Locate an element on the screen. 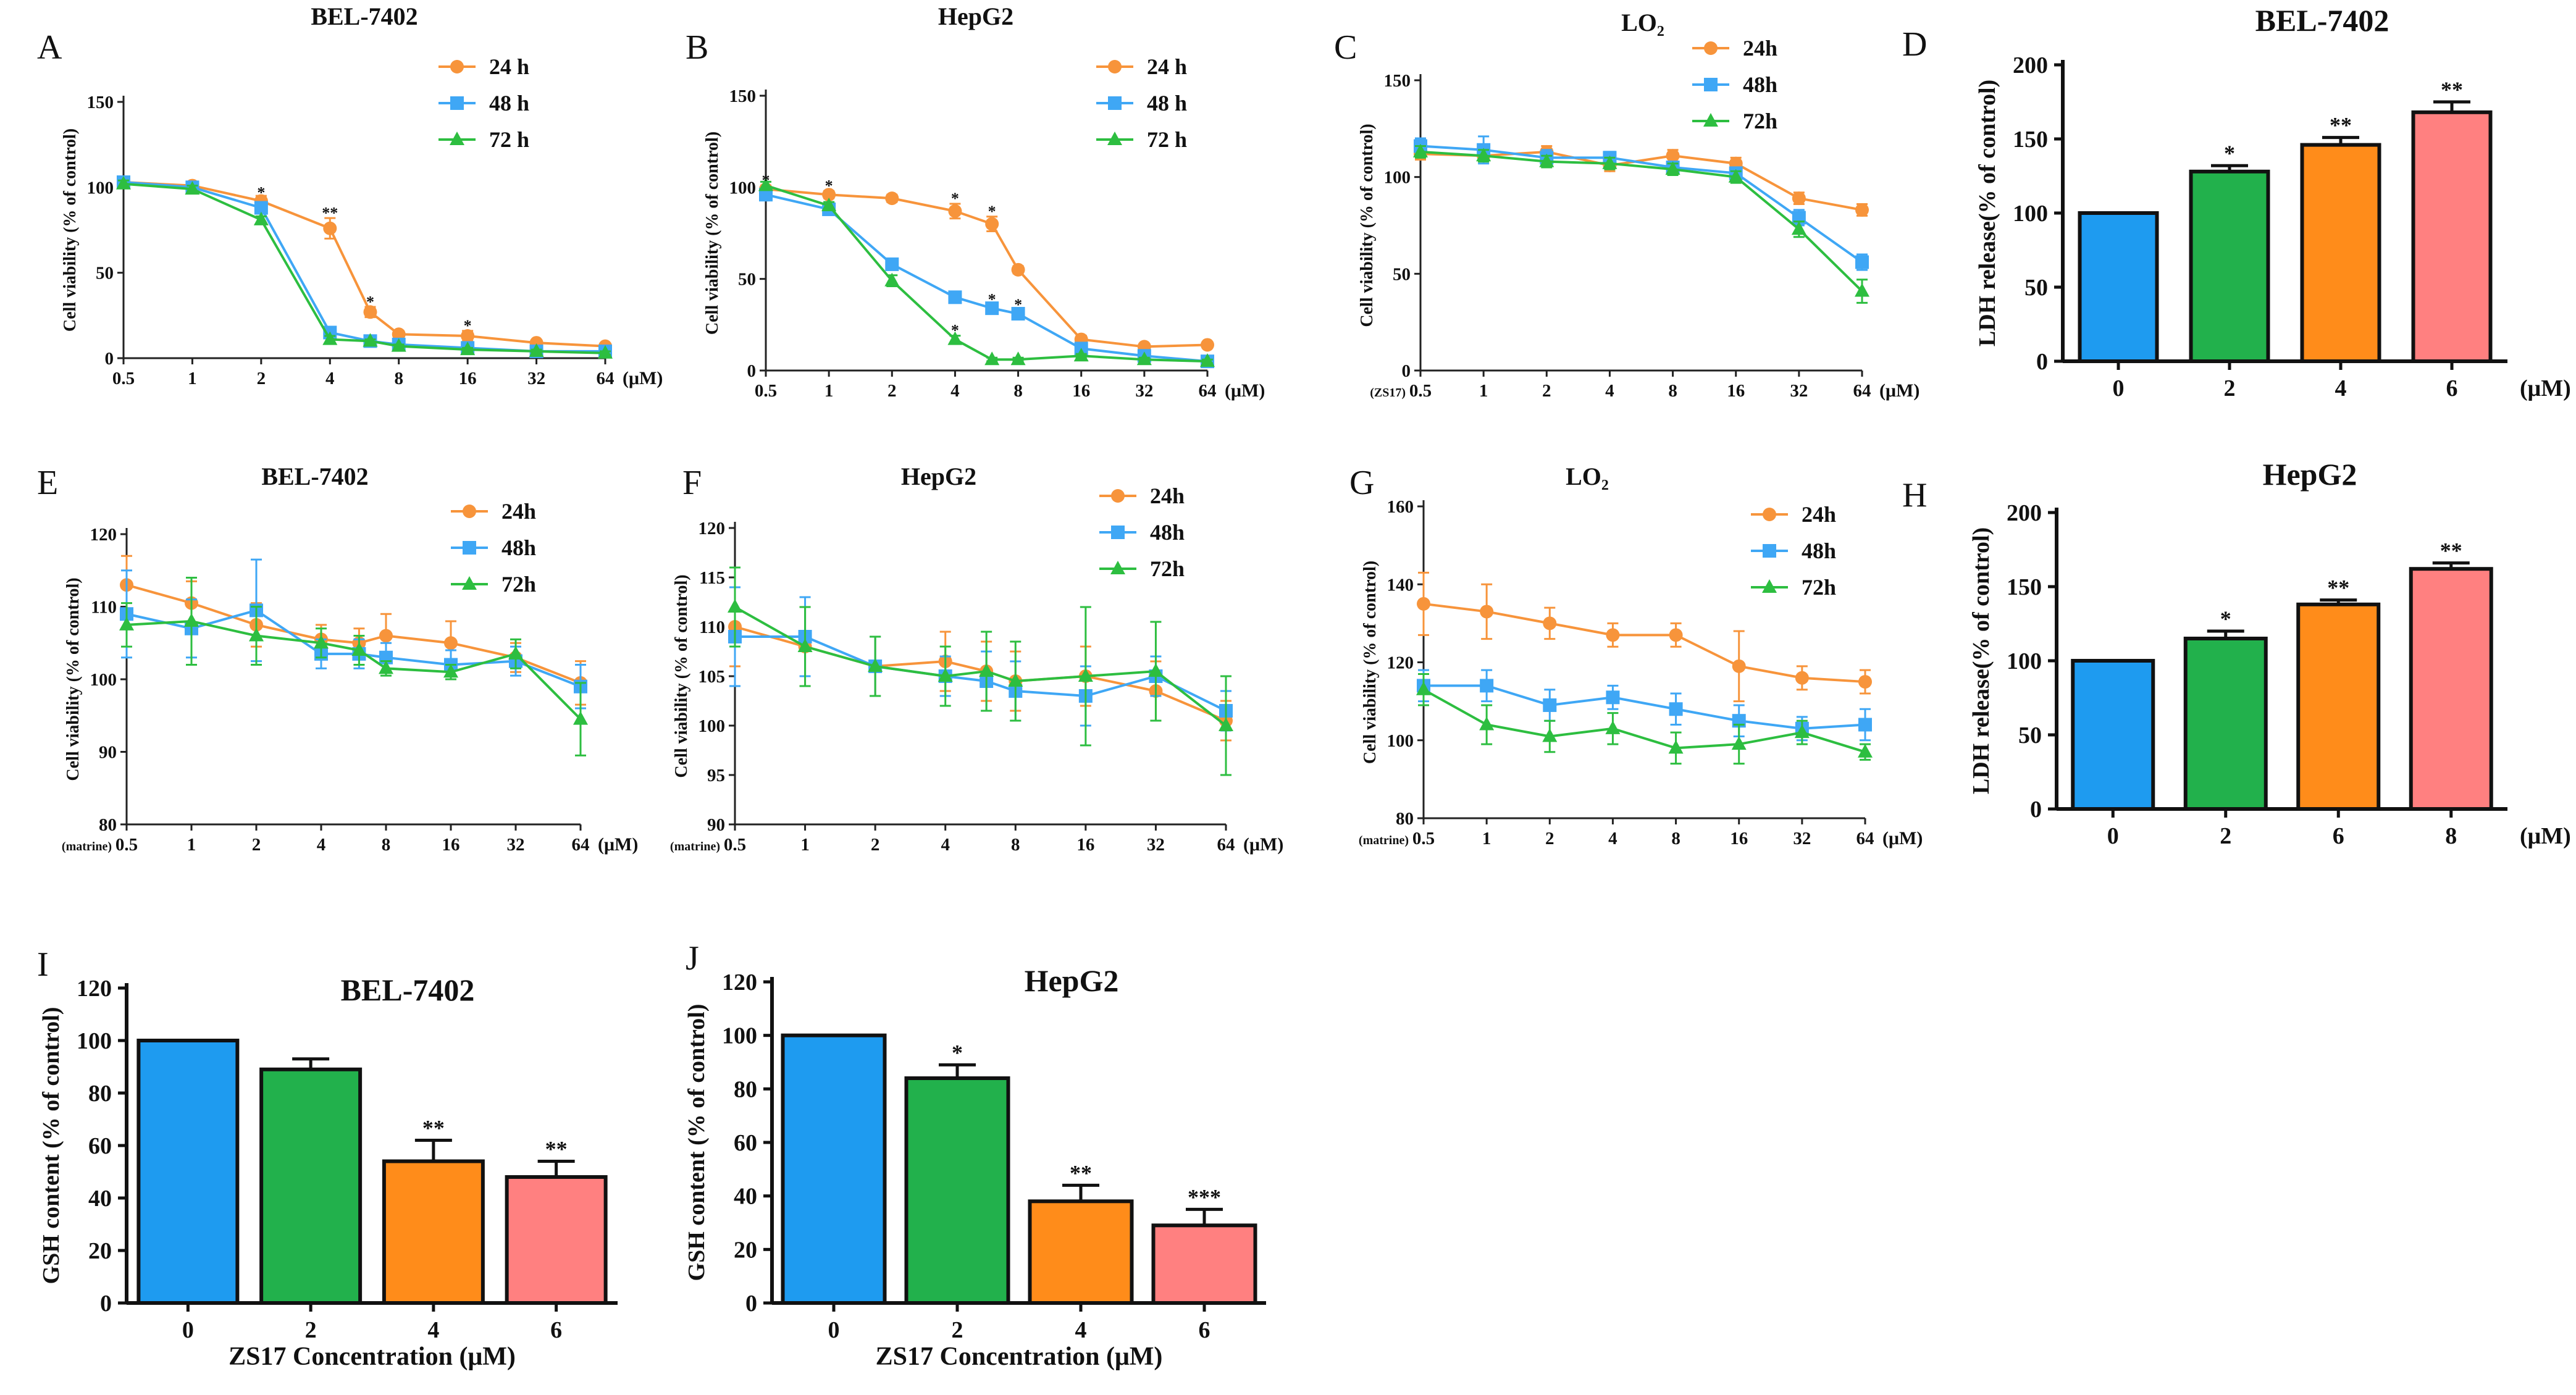 The height and width of the screenshot is (1395, 2576). panel-letter: G is located at coordinates (1361, 483).